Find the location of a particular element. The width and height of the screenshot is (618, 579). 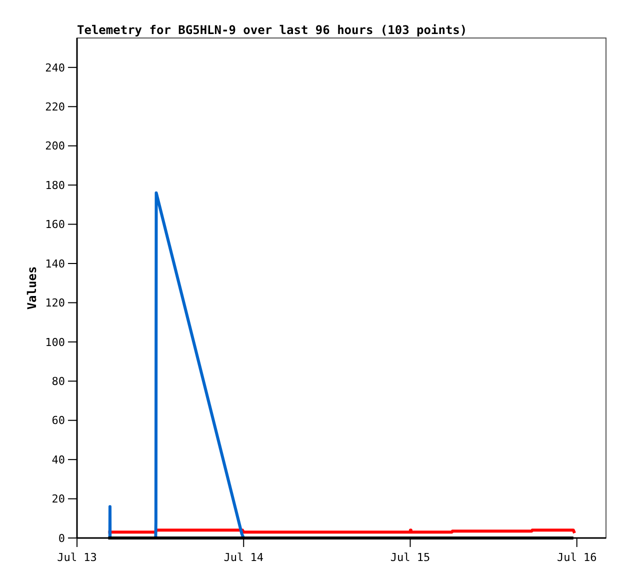

chart-title: Telemetry for BG5HLN-9 over last 96 hours (103 points) is located at coordinates (272, 30).